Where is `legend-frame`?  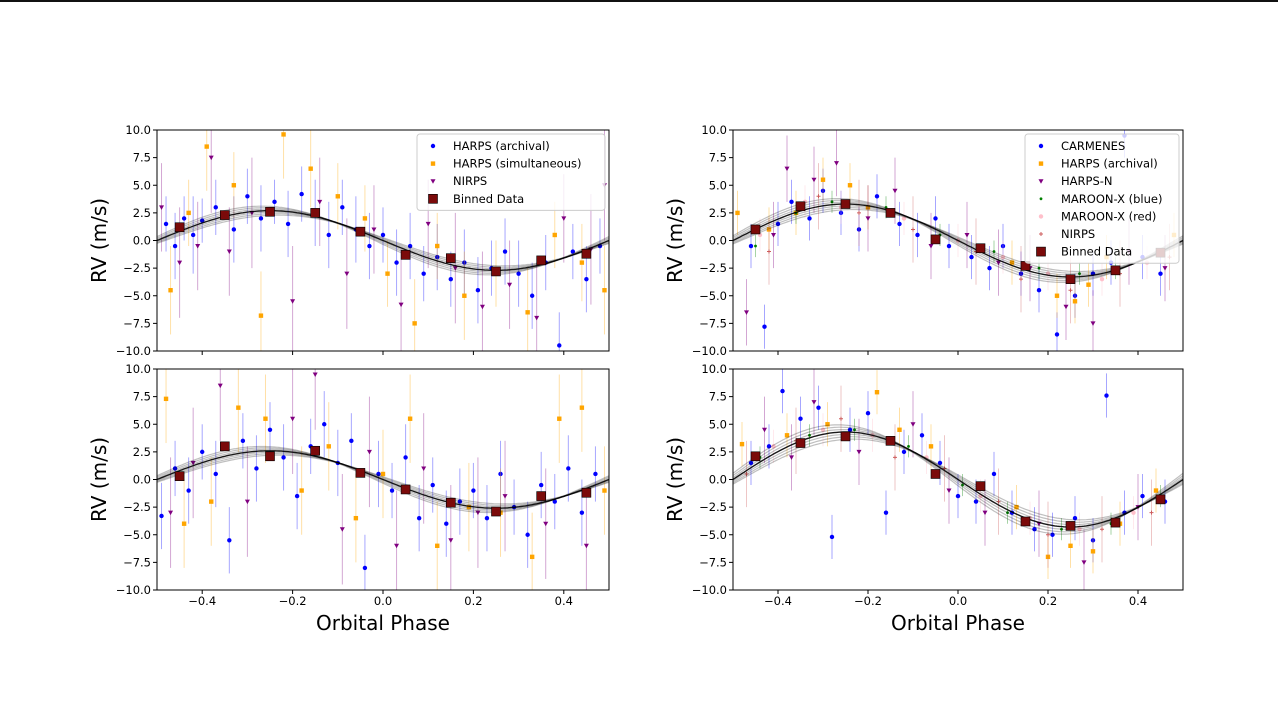
legend-frame is located at coordinates (1102, 198).